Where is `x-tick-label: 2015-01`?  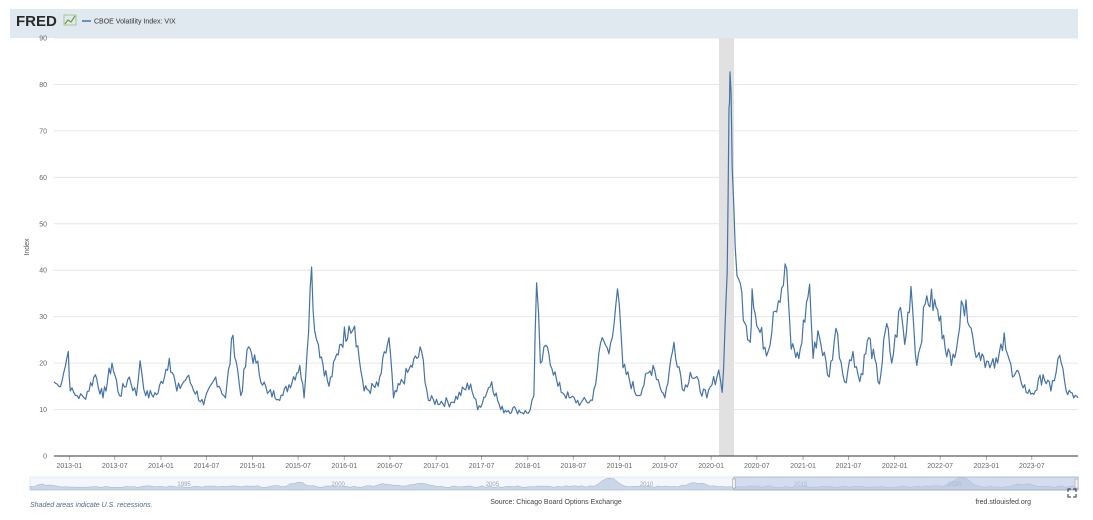 x-tick-label: 2015-01 is located at coordinates (253, 466).